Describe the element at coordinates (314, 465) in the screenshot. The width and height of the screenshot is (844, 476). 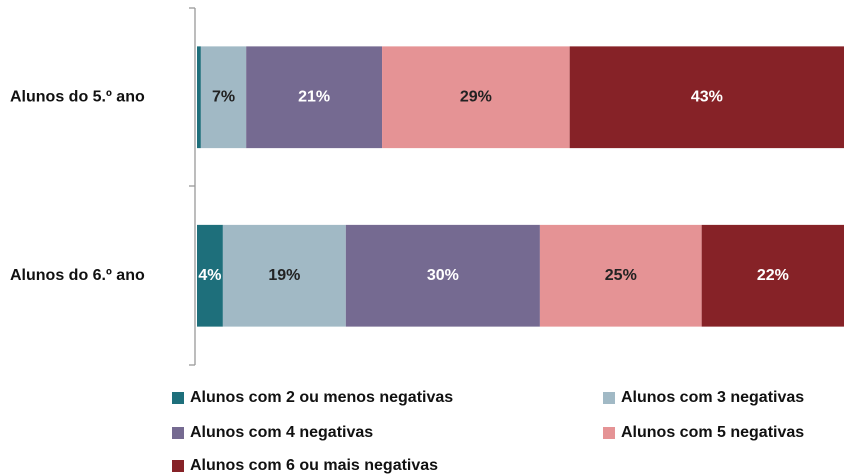
I see `legend-label: Alunos com 6 ou mais negativas` at that location.